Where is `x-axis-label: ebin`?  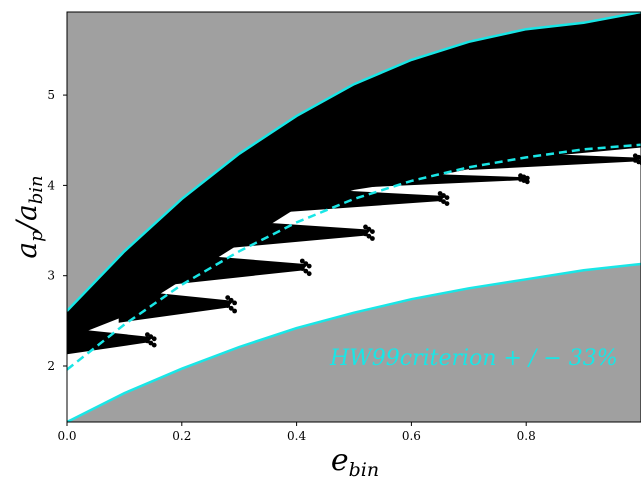 x-axis-label: ebin is located at coordinates (355, 460).